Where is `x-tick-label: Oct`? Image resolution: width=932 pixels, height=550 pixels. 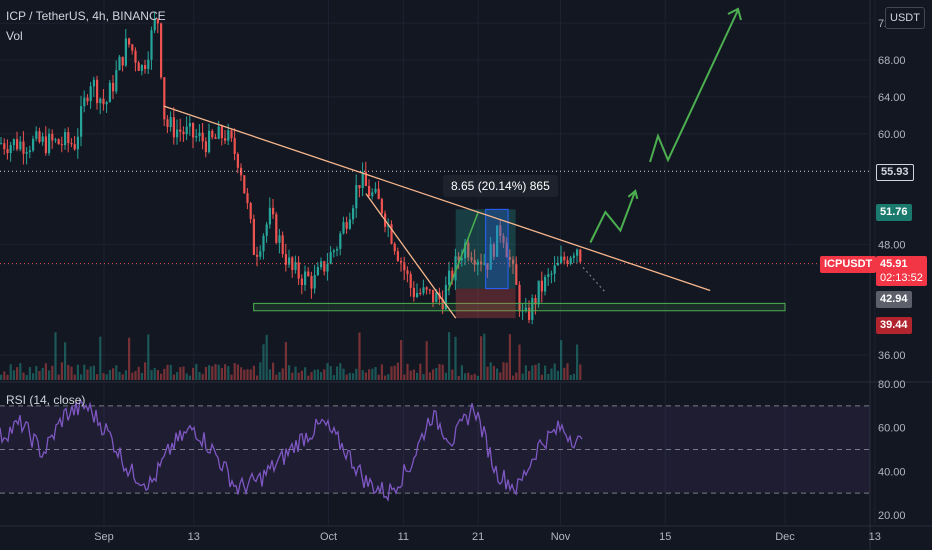 x-tick-label: Oct is located at coordinates (328, 537).